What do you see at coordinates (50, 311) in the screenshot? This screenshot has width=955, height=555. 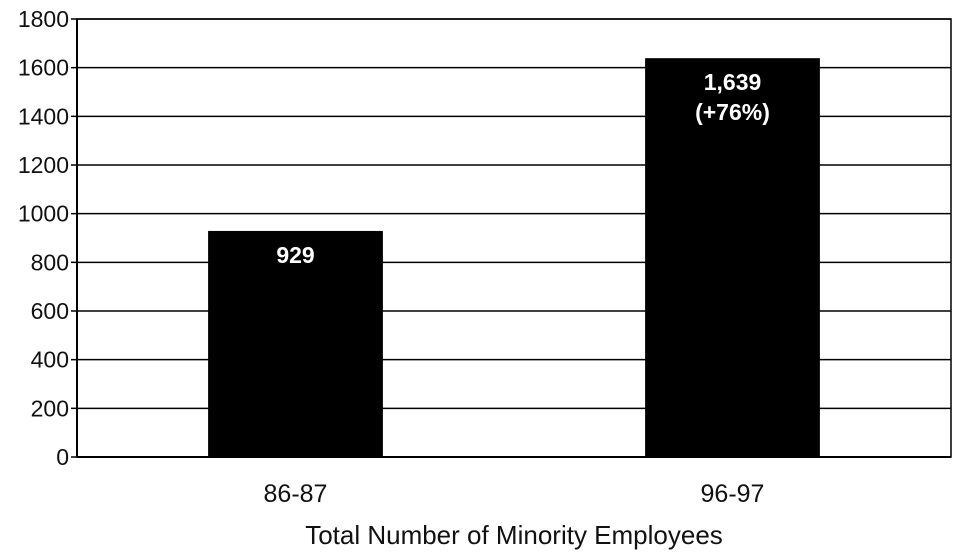 I see `y-tick-label-600: 600` at bounding box center [50, 311].